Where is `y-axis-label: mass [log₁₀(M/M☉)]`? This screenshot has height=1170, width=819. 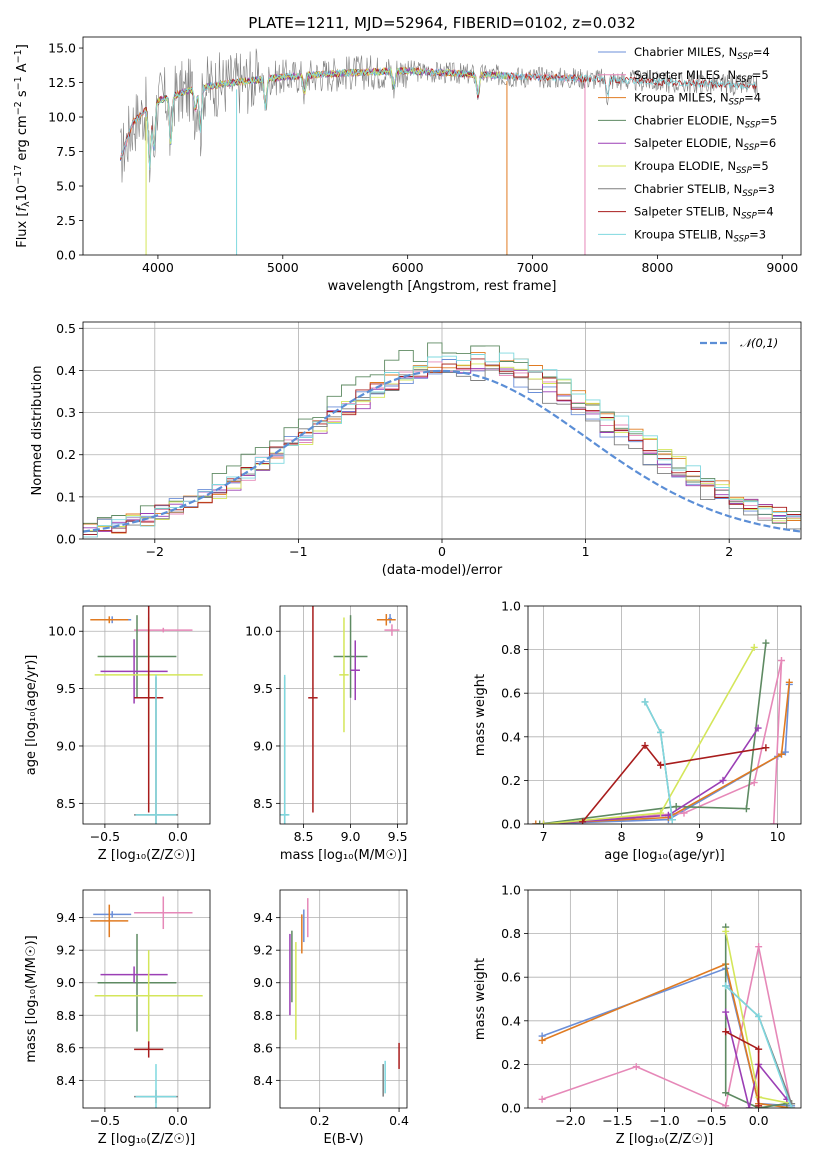 y-axis-label: mass [log₁₀(M/M☉)] is located at coordinates (31, 998).